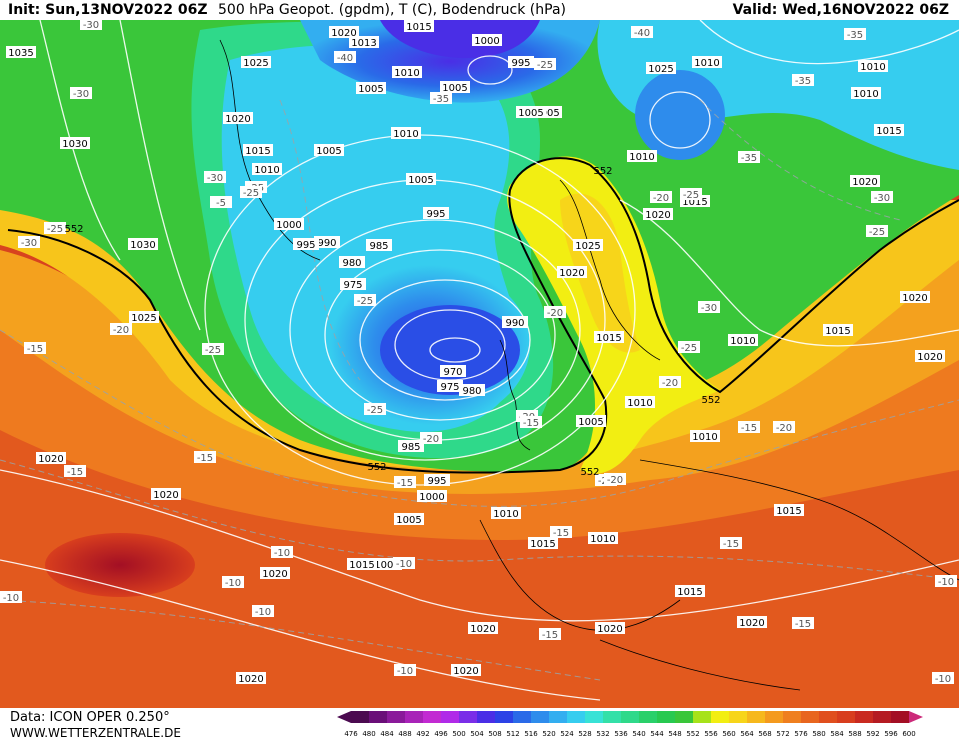 This screenshot has width=959, height=741. Describe the element at coordinates (471, 391) in the screenshot. I see `svg-text: 980` at that location.